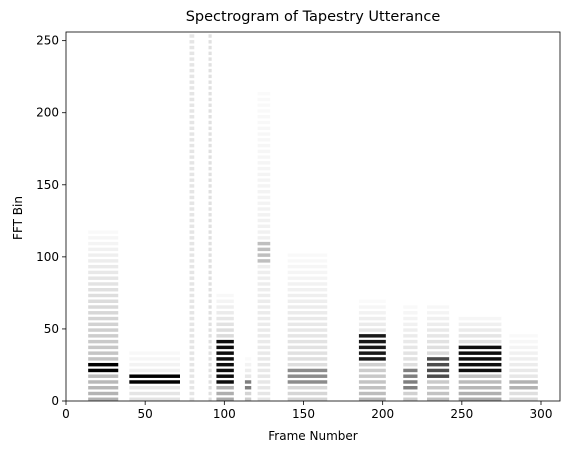 The width and height of the screenshot is (571, 455). What do you see at coordinates (47, 113) in the screenshot?
I see `y-tick-label: 200` at bounding box center [47, 113].